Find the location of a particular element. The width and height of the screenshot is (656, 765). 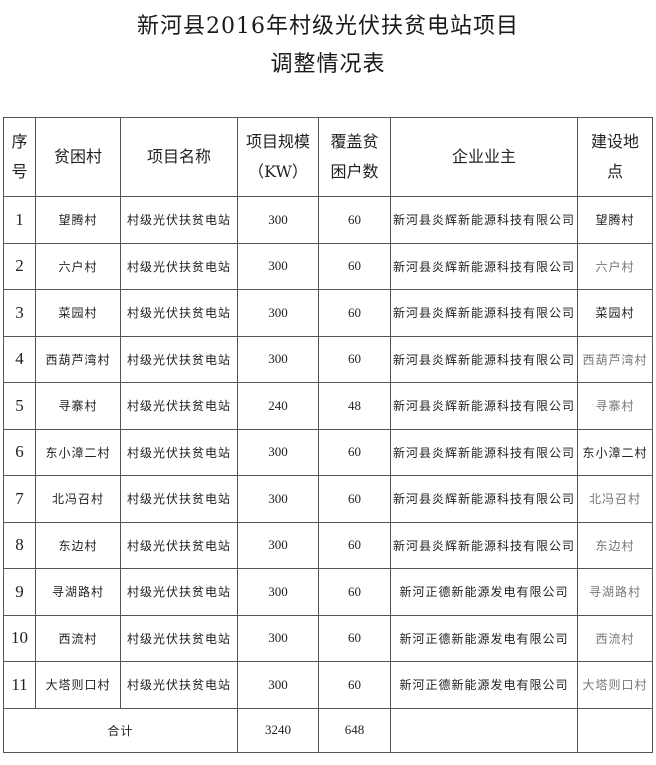

header-scale: 项目规模 （KW） is located at coordinates (278, 157).